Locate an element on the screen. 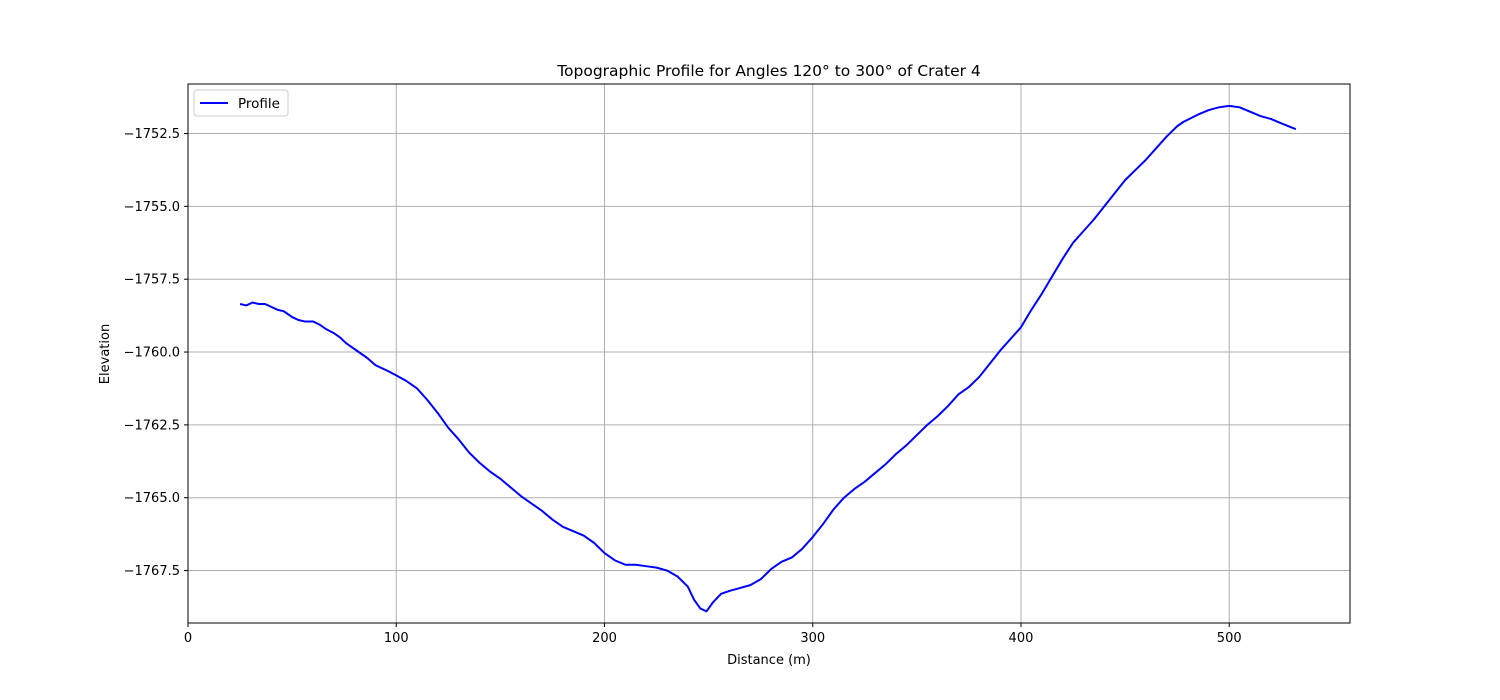  y-axis-label: Elevation is located at coordinates (105, 354).